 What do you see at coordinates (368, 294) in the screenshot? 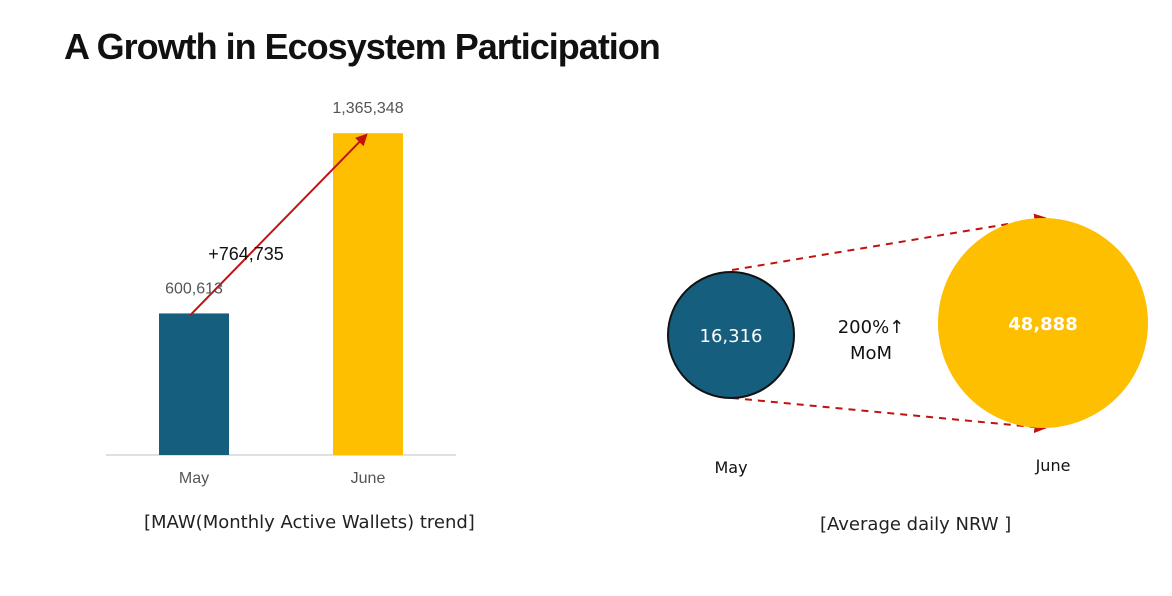
I see `bar-june` at bounding box center [368, 294].